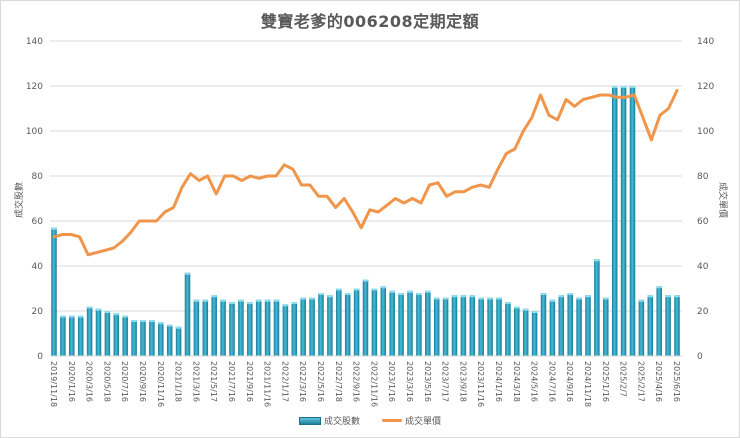 The height and width of the screenshot is (438, 740). What do you see at coordinates (423, 422) in the screenshot?
I see `legend-label-line: 成交單價` at bounding box center [423, 422].